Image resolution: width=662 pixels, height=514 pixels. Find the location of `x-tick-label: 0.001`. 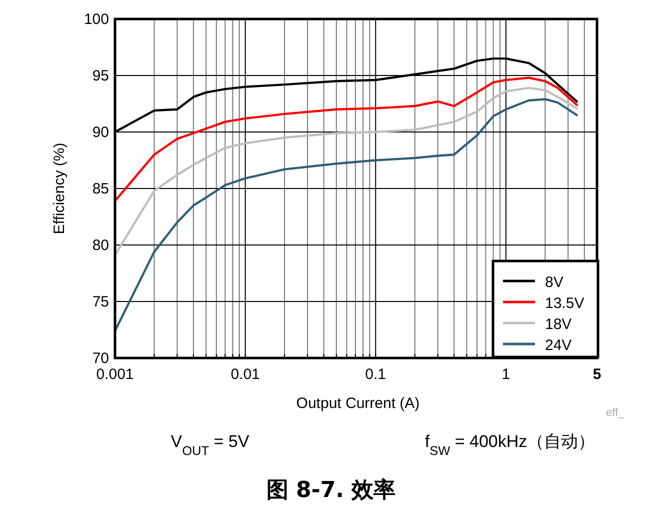

x-tick-label: 0.001 is located at coordinates (115, 374).